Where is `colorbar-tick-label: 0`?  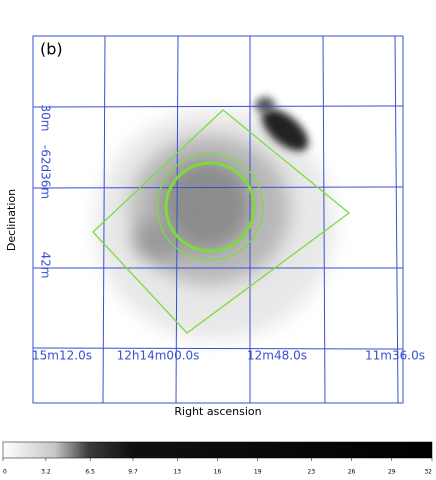
colorbar-tick-label: 0 is located at coordinates (5, 472).